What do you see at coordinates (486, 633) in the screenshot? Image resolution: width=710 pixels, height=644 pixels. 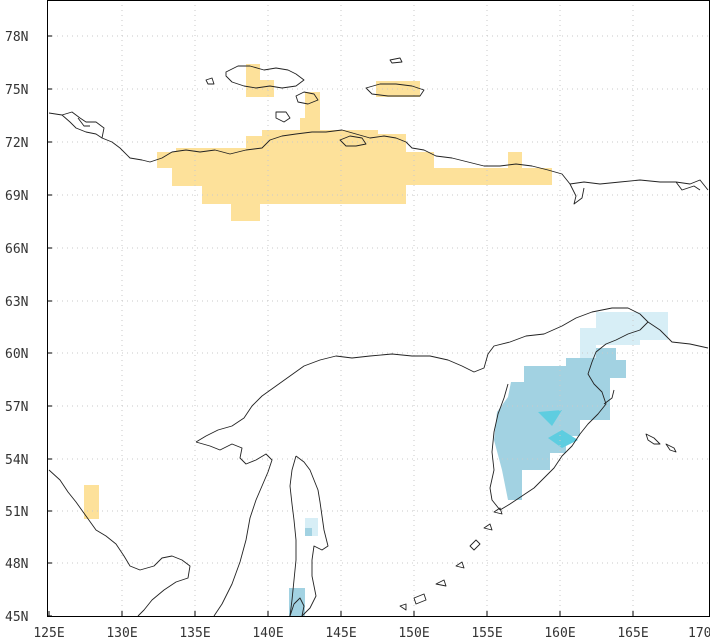 I see `lon-label: 155E` at bounding box center [486, 633].